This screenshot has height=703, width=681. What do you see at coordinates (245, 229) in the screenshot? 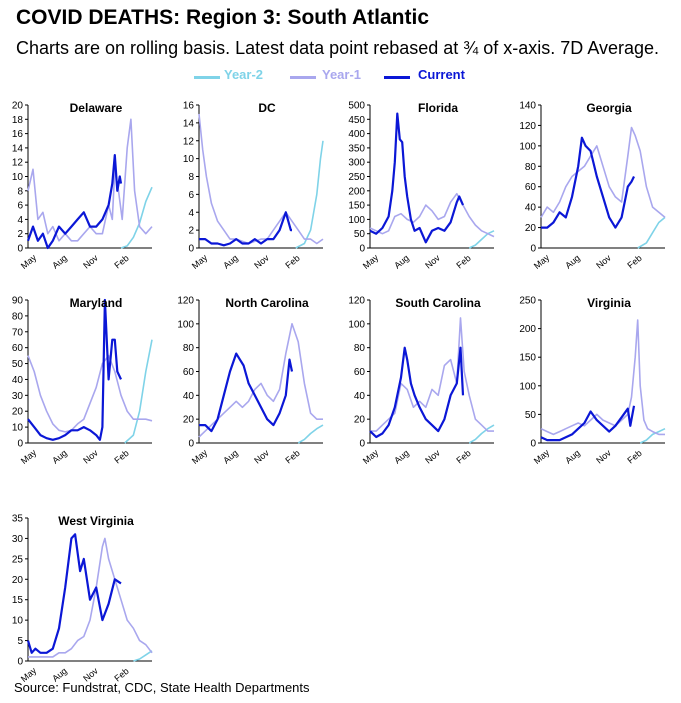
I see `series-line-current-dc` at bounding box center [245, 229].